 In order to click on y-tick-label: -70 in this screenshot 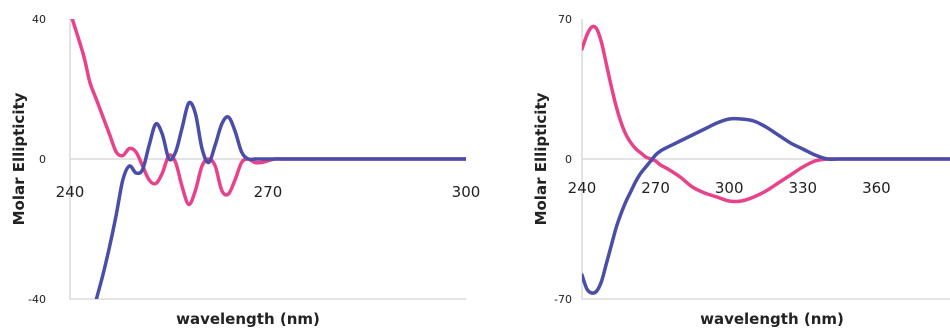, I will do `click(563, 299)`.